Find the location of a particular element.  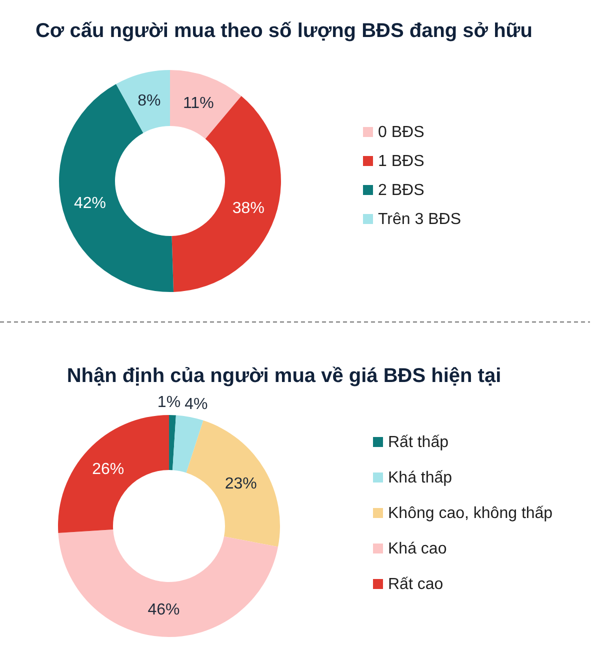

data-label: 11% is located at coordinates (198, 103).